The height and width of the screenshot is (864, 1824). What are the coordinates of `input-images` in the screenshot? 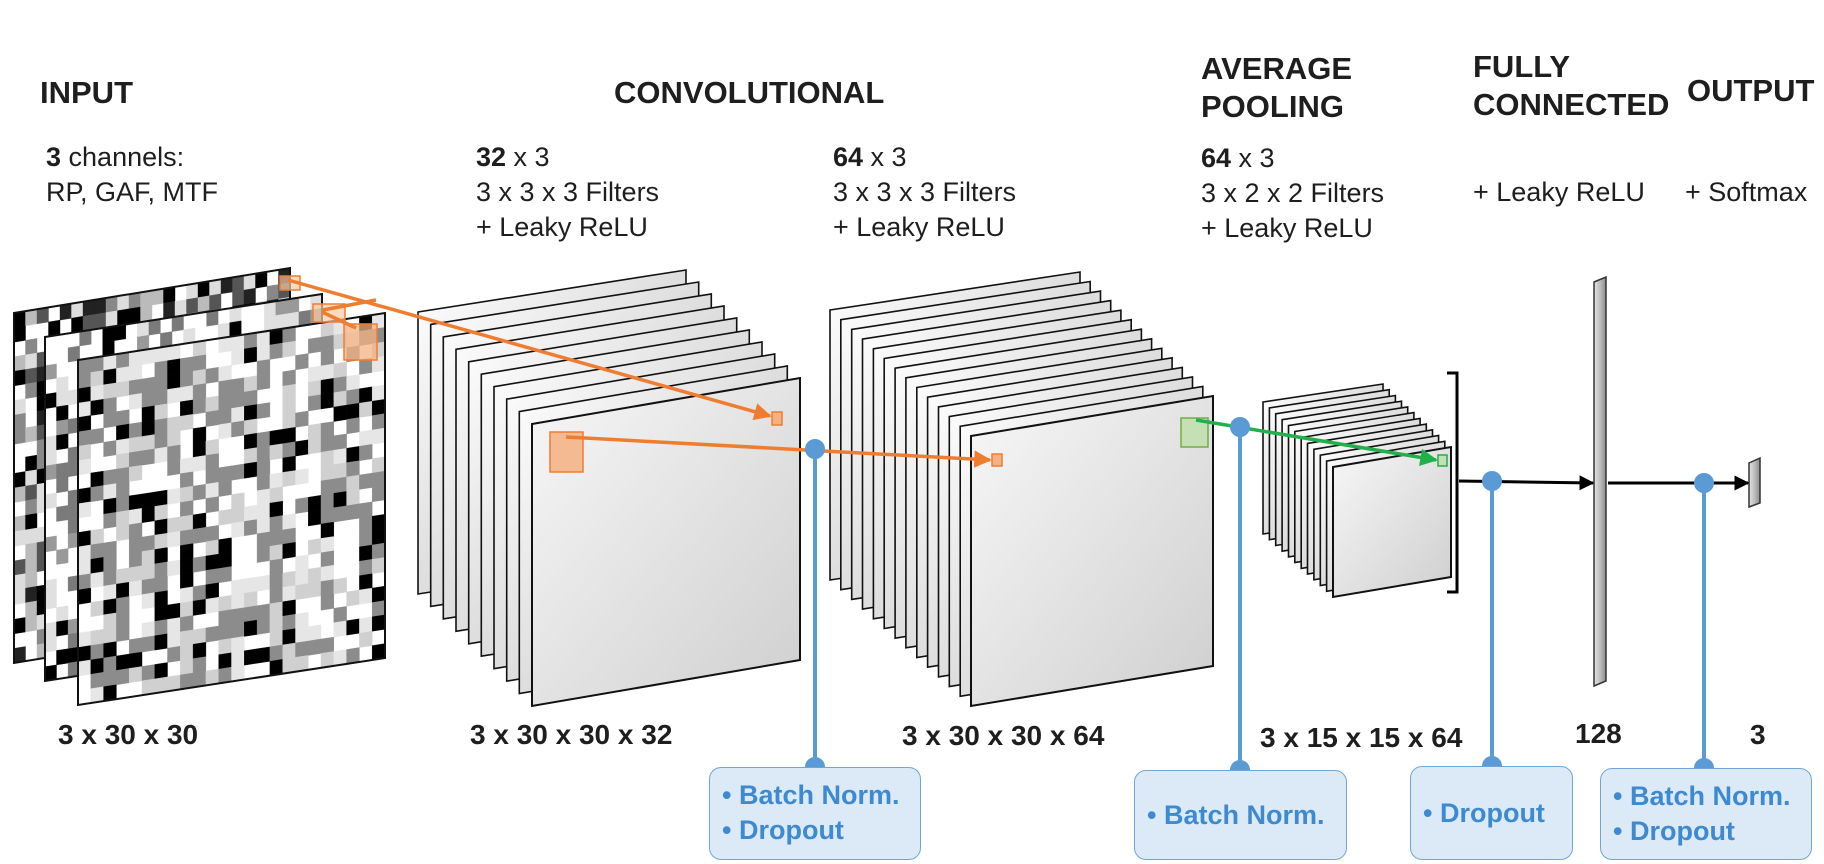 It's located at (199, 486).